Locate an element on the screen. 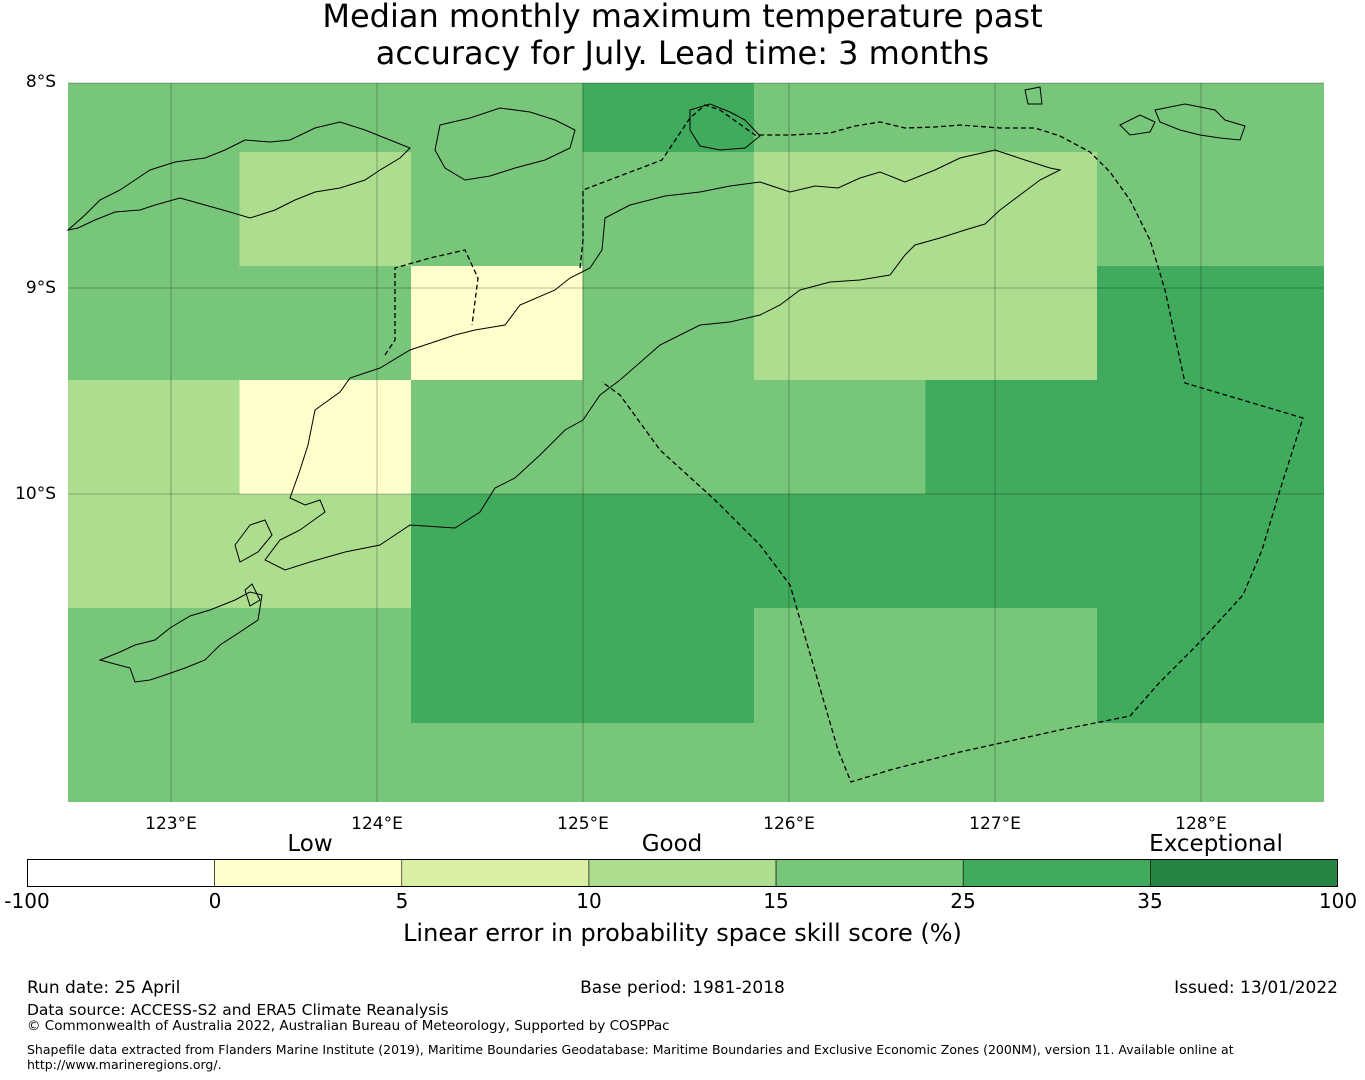 This screenshot has height=1080, width=1365. map-title-line-2: accuracy for July. Lead time: 3 months is located at coordinates (682, 53).